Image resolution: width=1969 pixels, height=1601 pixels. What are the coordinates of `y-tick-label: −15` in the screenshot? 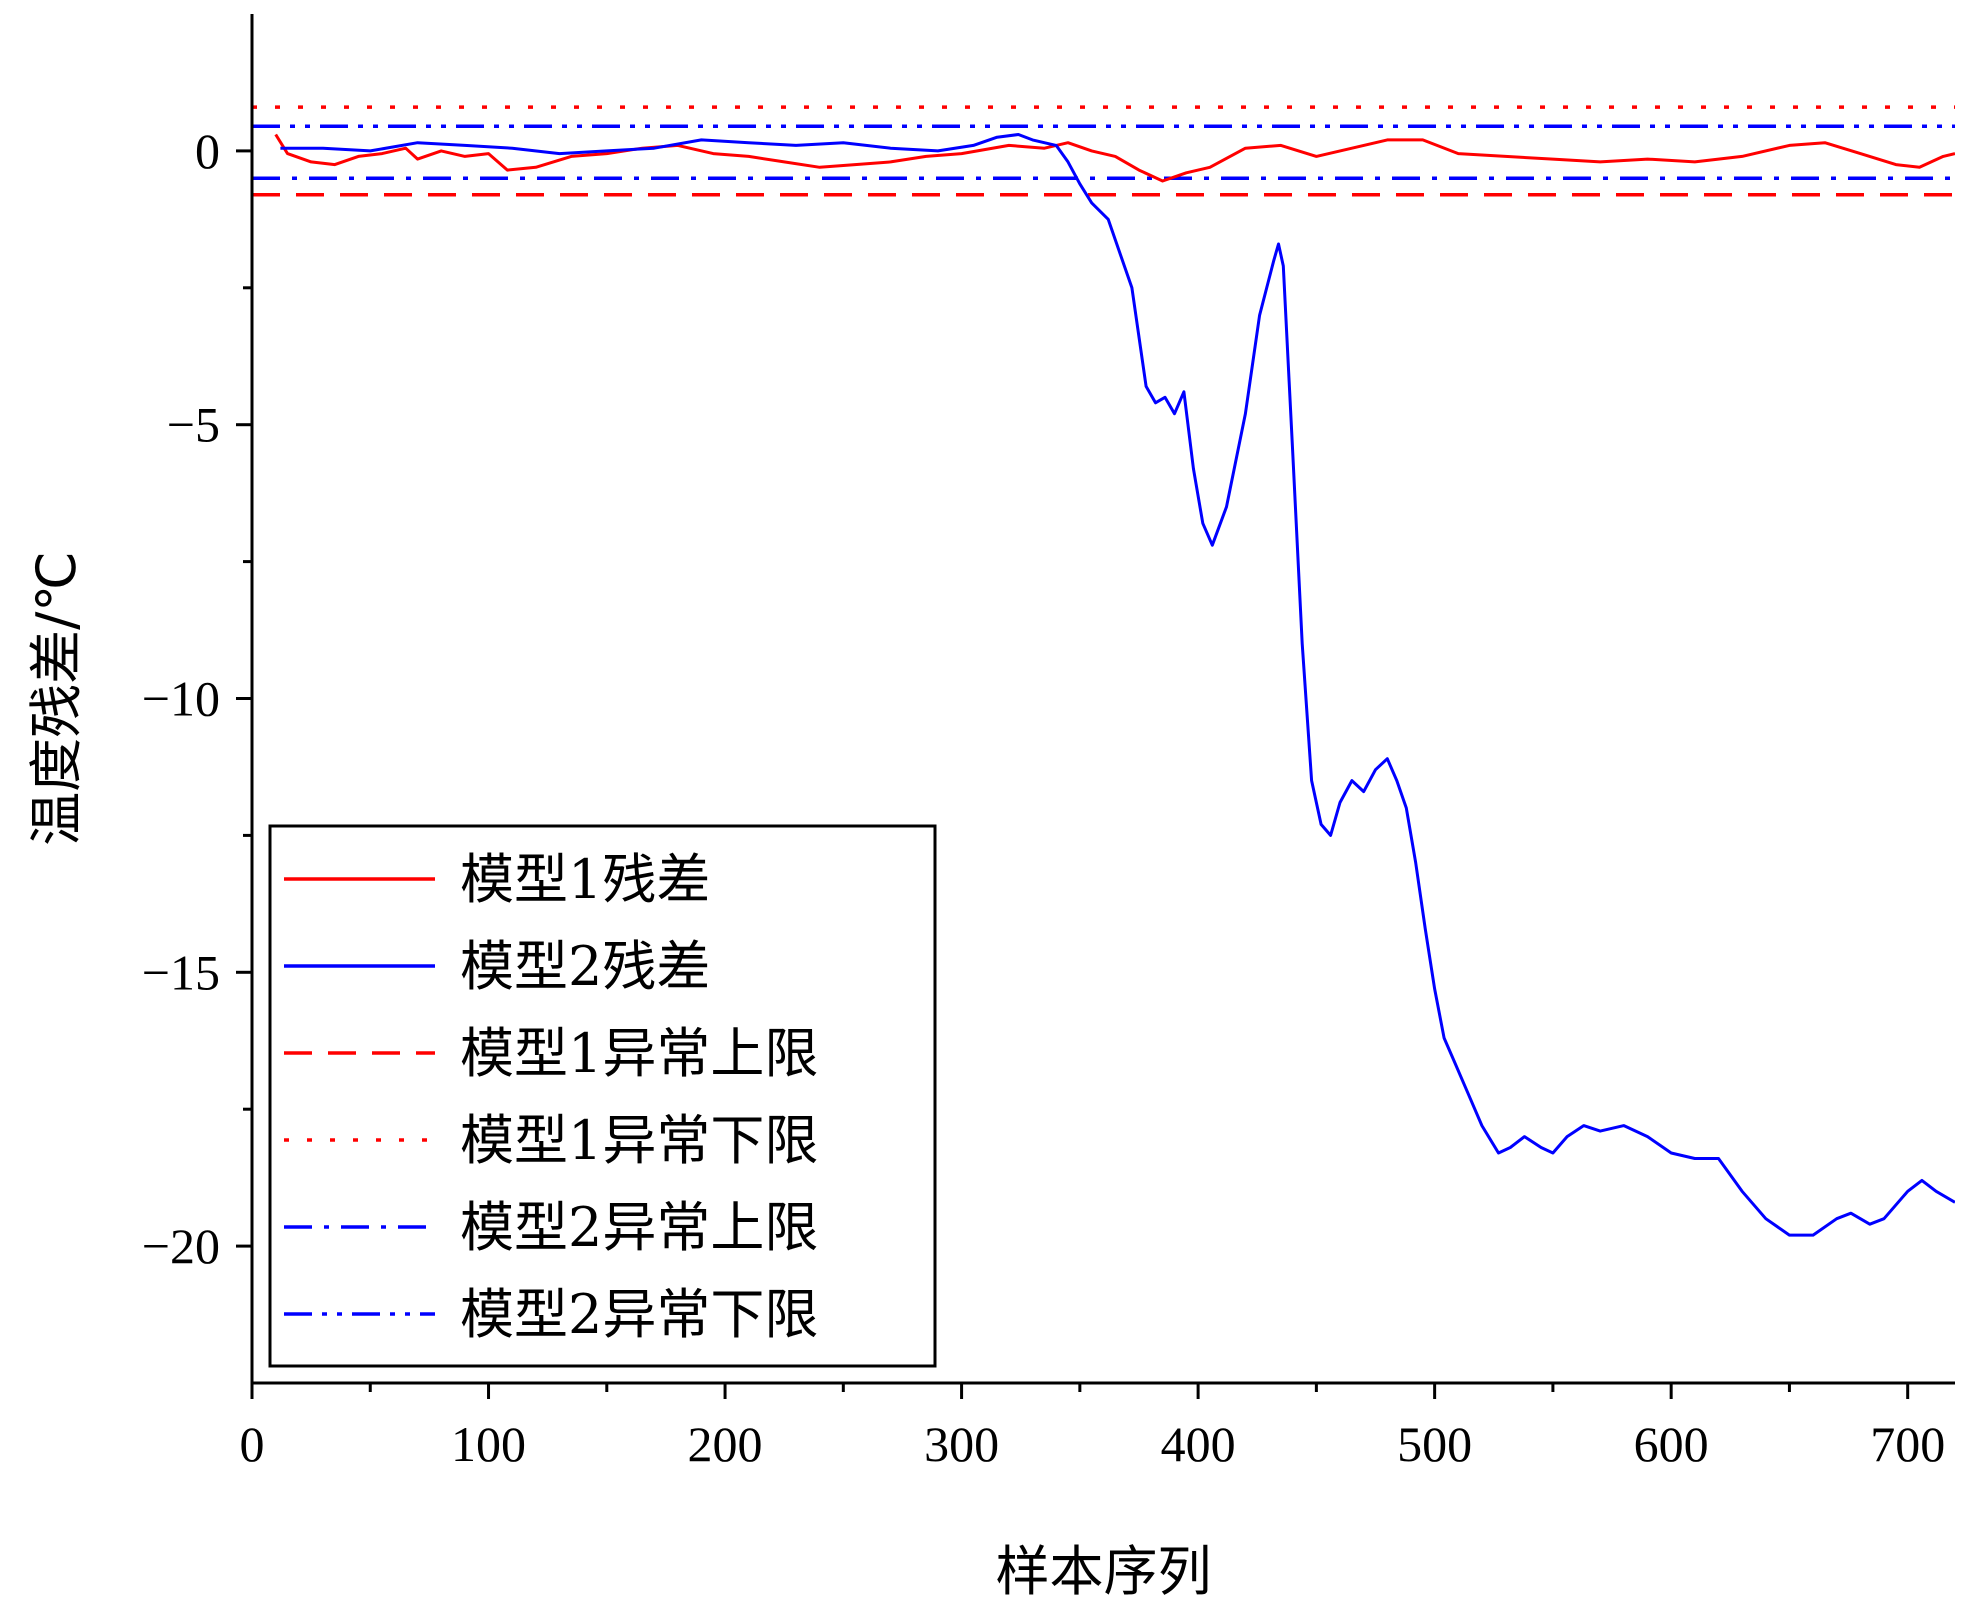 It's located at (181, 972).